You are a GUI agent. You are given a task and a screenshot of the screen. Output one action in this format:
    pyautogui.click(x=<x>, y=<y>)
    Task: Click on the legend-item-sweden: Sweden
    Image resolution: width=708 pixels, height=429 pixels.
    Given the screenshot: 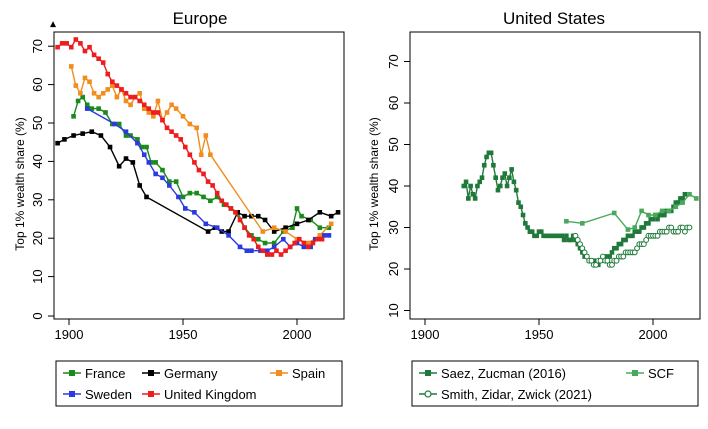 What is the action you would take?
    pyautogui.click(x=97, y=394)
    